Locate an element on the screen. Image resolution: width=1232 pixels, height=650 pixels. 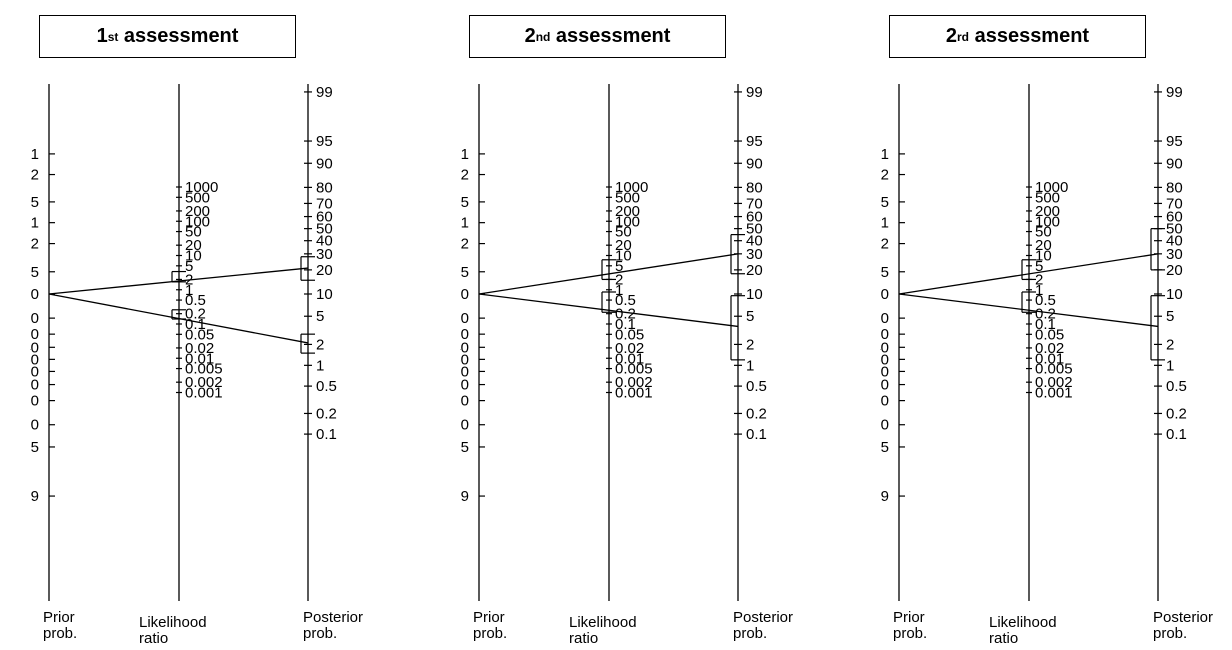
prior-axis-title: Prior is located at coordinates (909, 617).